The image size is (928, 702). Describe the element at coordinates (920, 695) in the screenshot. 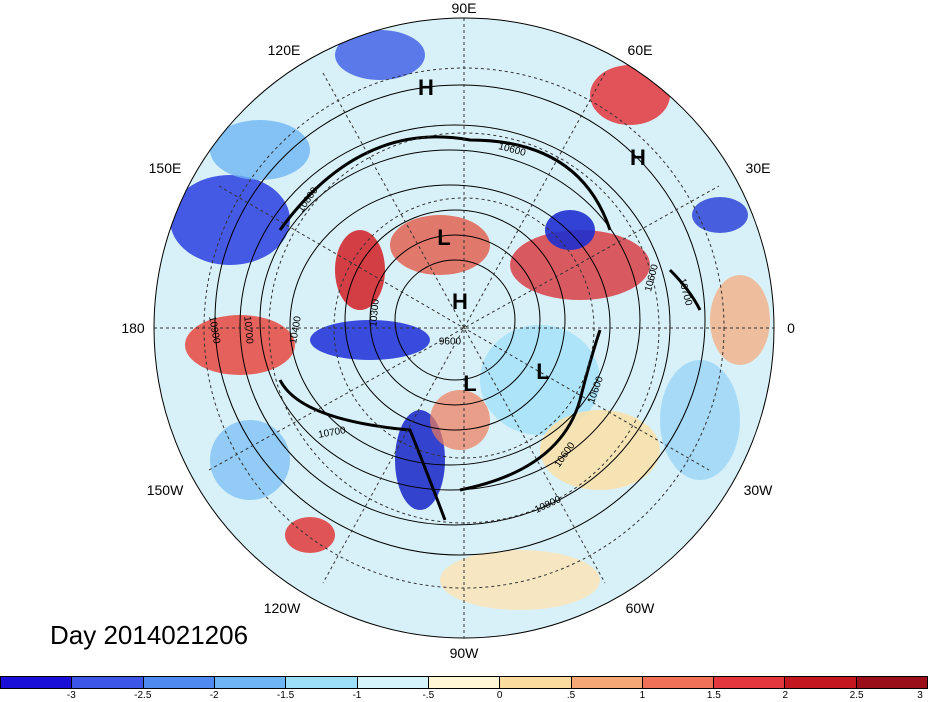

I see `colorbar-tick-label: 3` at that location.